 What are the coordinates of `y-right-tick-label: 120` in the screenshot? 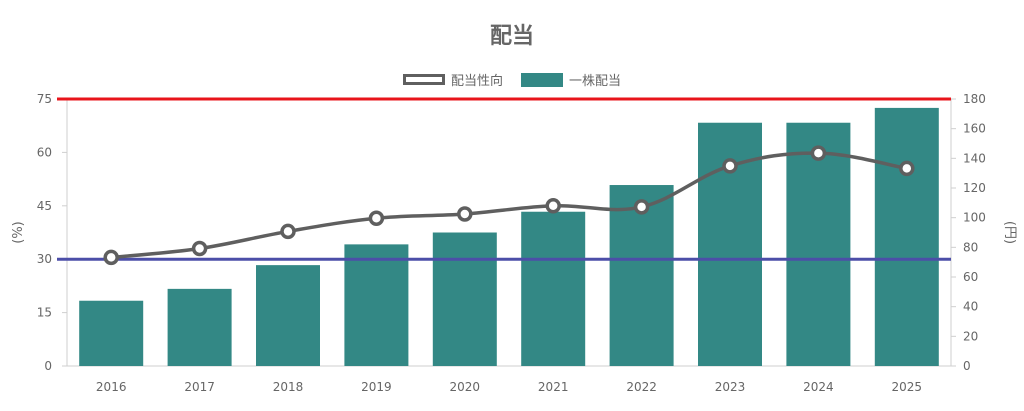 It's located at (974, 188).